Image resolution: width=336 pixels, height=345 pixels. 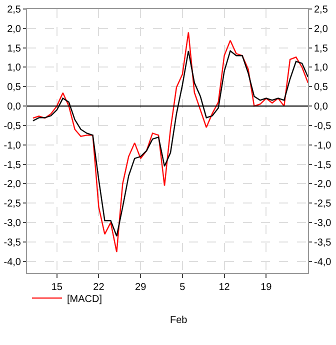 I want to click on y2-tick-label: -2,0, so click(x=323, y=184).